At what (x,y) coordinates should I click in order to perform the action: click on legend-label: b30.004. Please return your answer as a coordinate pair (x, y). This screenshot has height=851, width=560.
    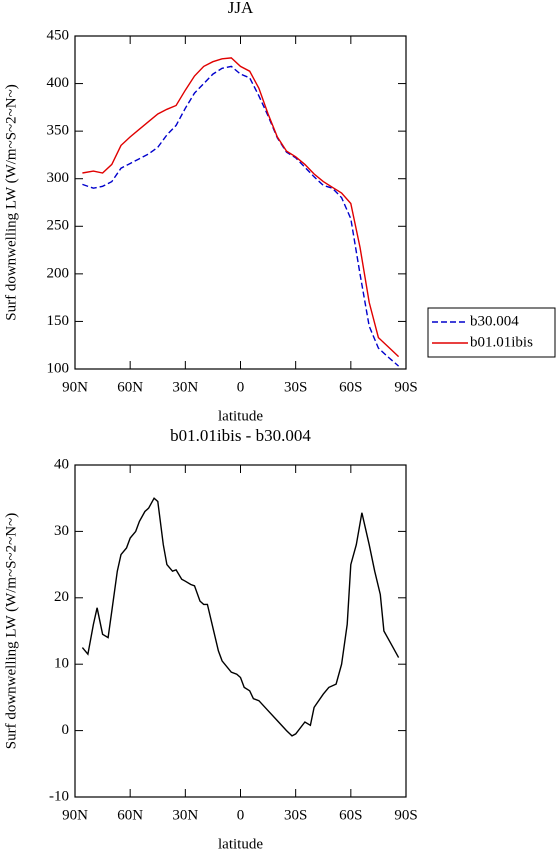
    Looking at the image, I should click on (494, 321).